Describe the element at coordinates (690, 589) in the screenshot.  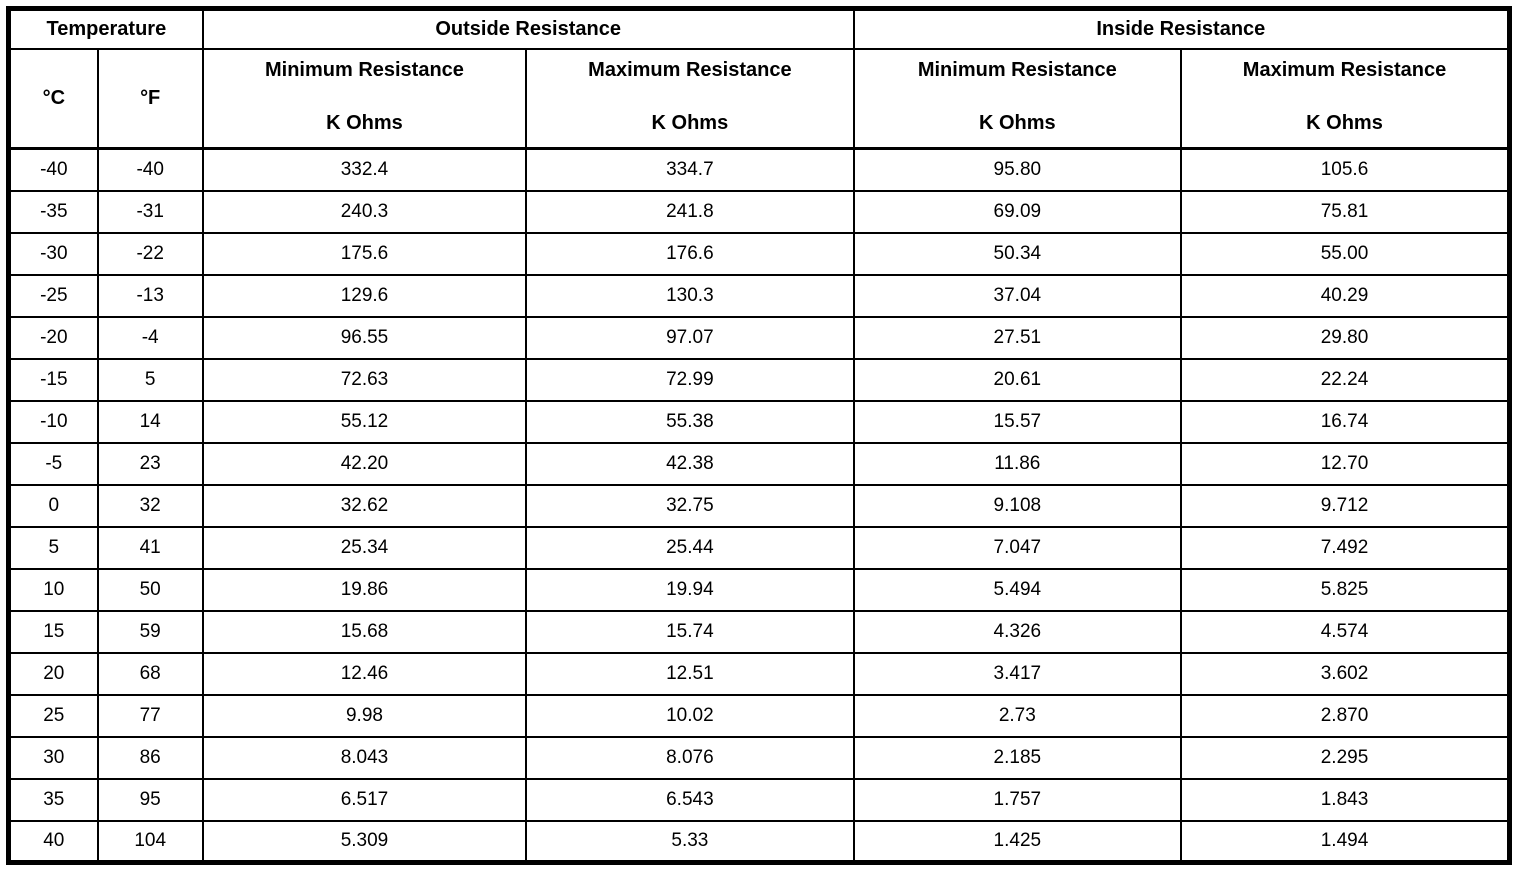
I see `cell-outside-max-kohms: 19.94` at that location.